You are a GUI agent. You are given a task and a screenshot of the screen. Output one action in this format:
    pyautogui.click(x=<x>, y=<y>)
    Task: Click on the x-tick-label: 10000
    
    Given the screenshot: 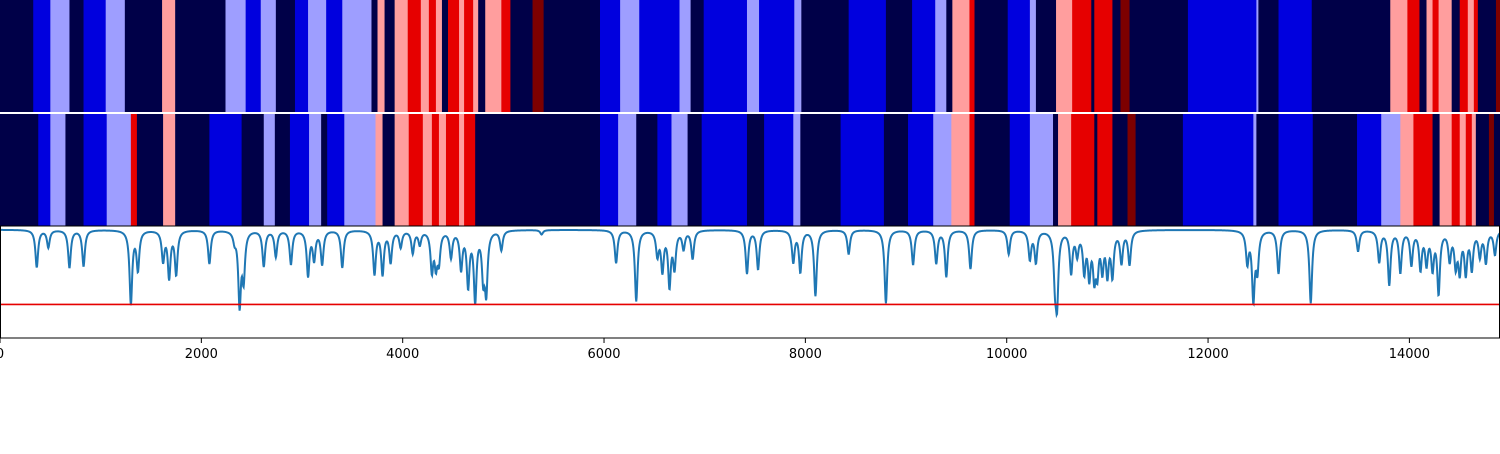 What is the action you would take?
    pyautogui.click(x=1006, y=354)
    